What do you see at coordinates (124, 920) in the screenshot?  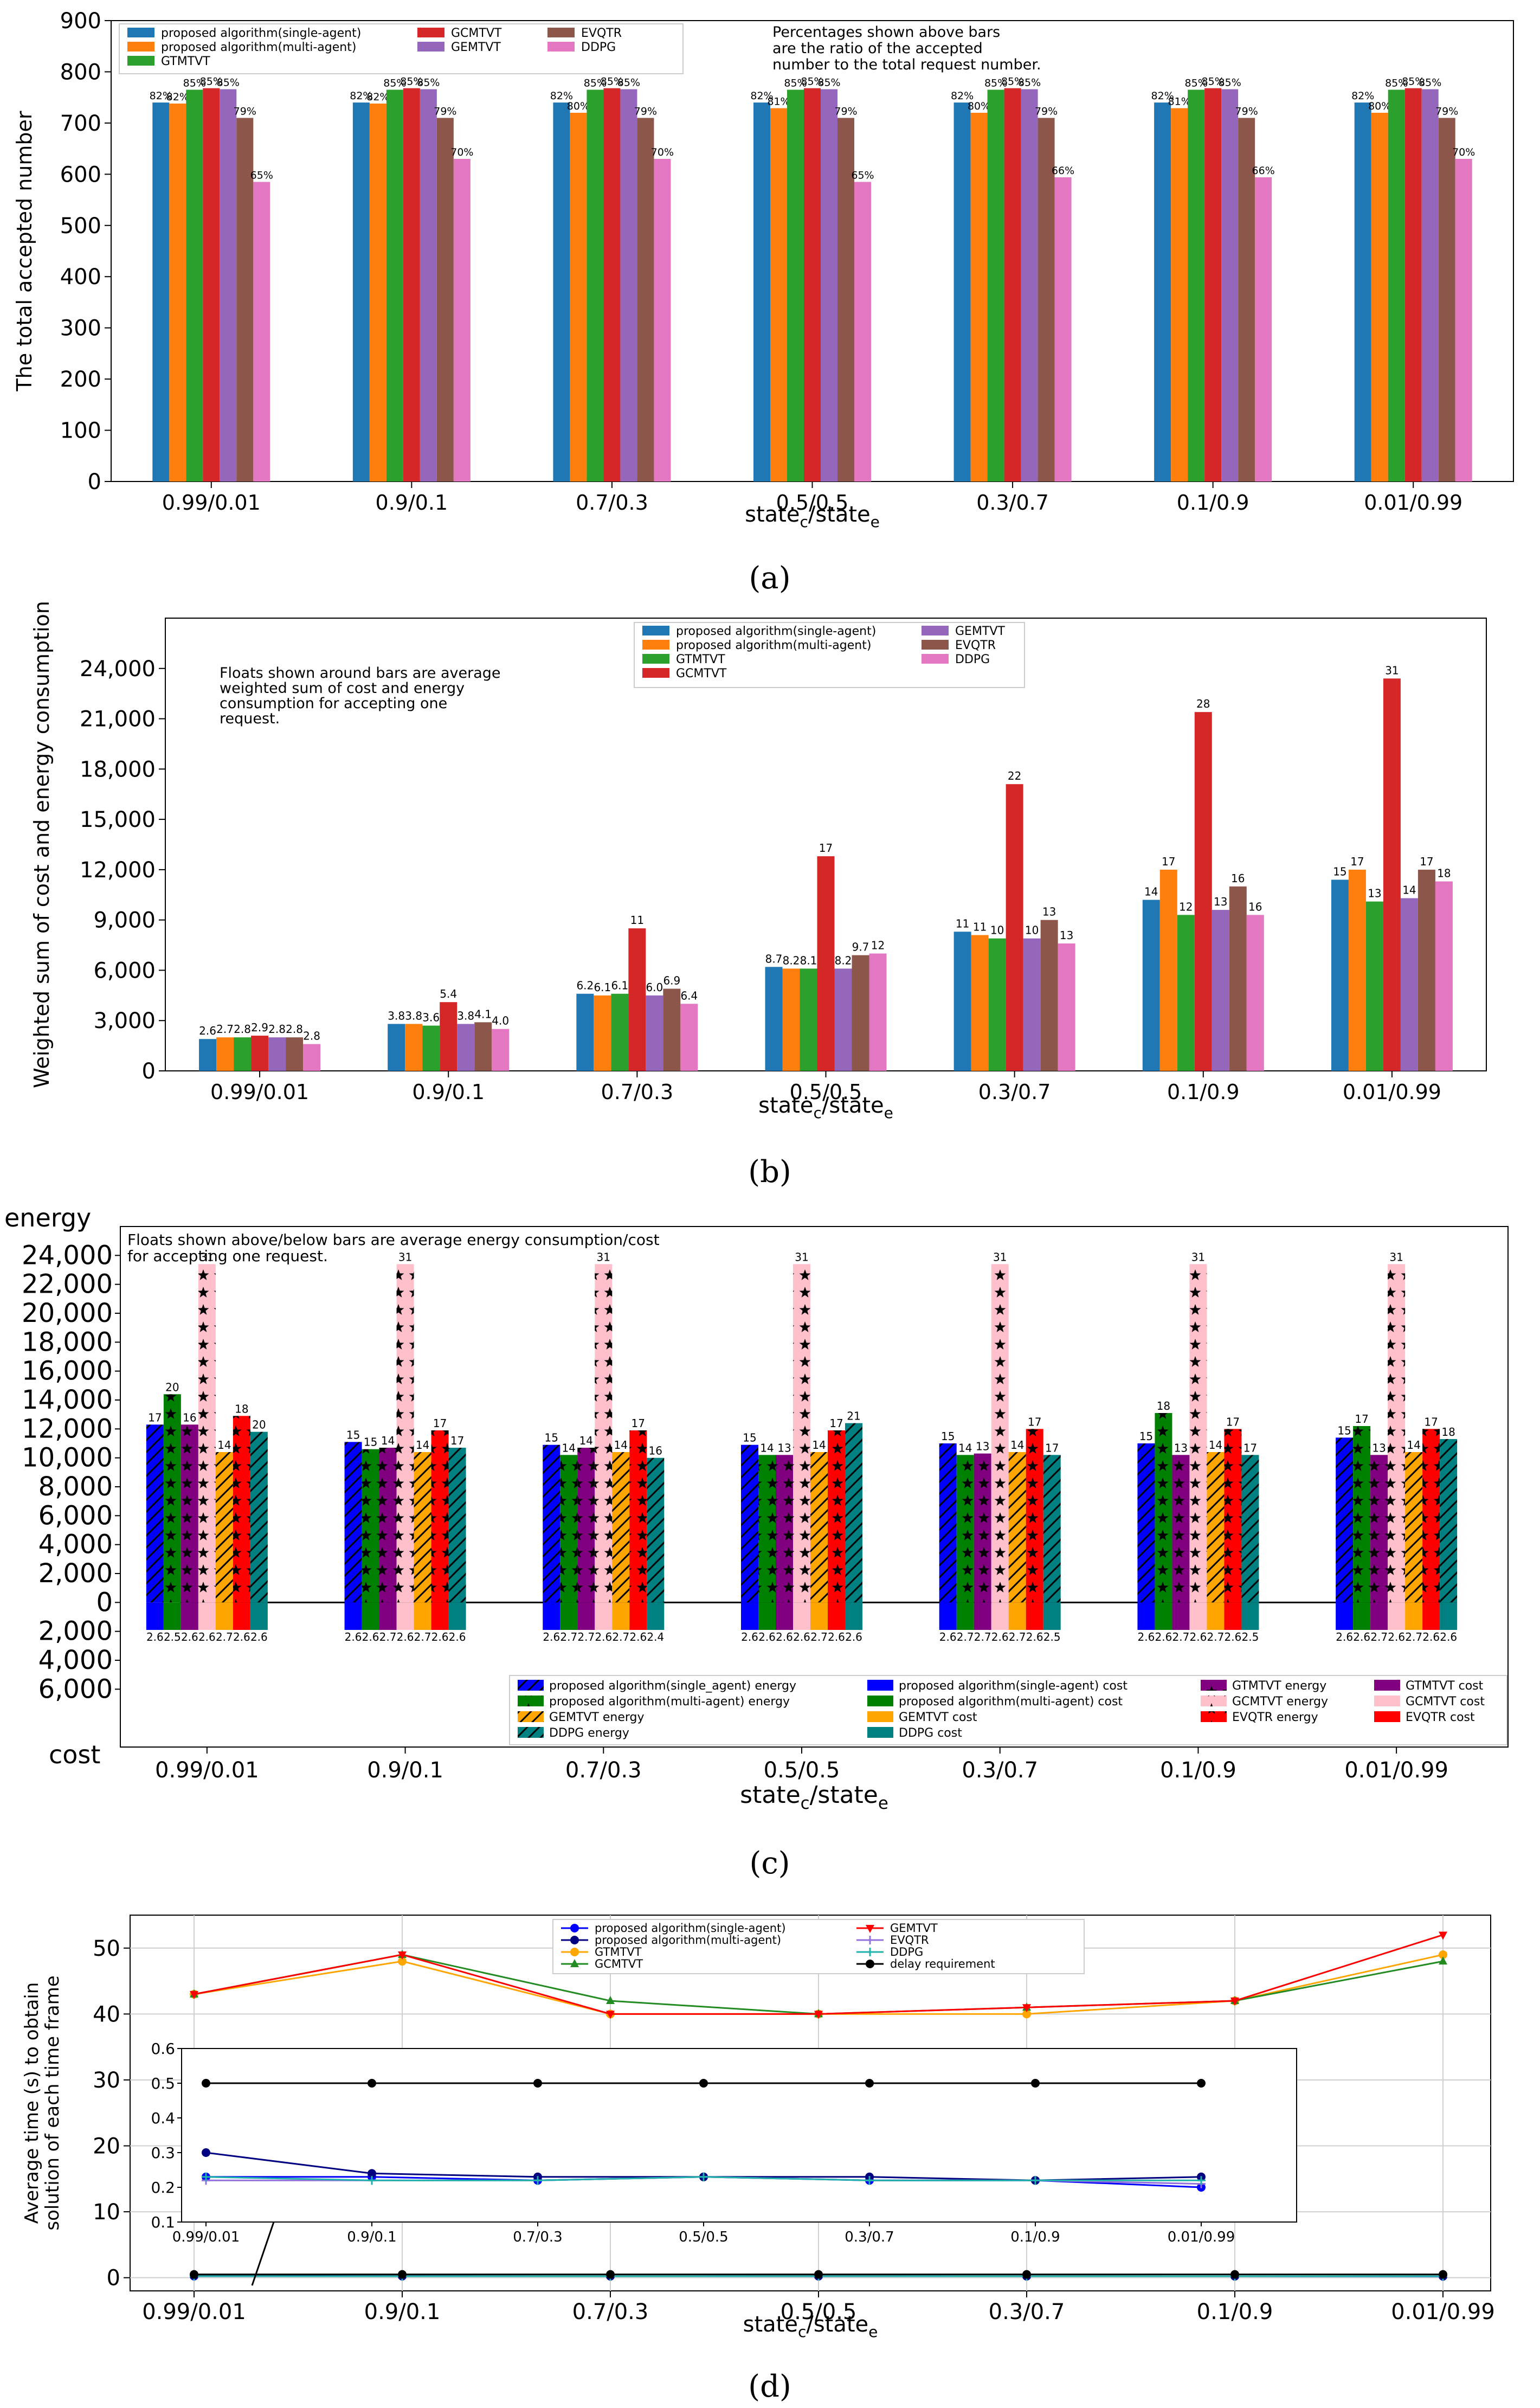 I see `b-ytick-label: 9,000` at bounding box center [124, 920].